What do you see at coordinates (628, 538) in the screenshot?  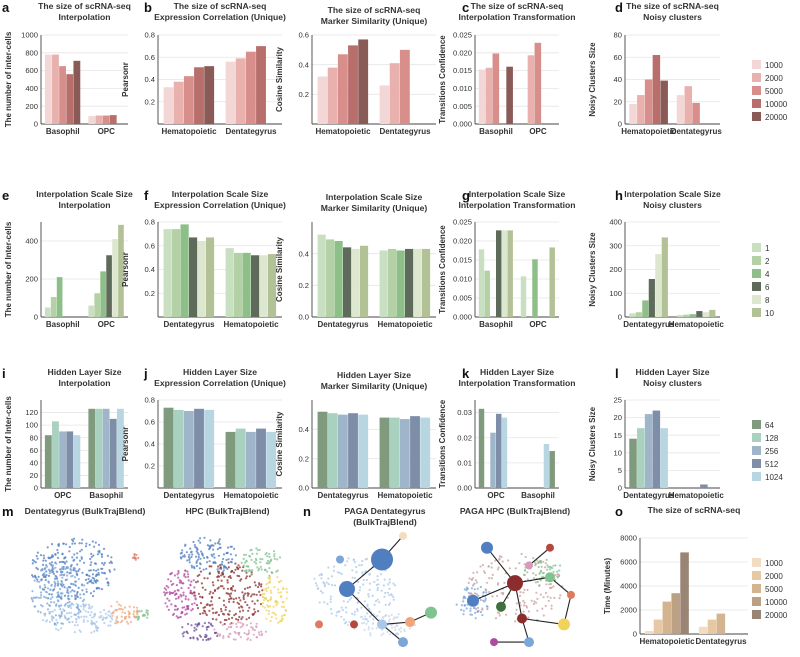 I see `y-tick-label: 8000` at bounding box center [628, 538].